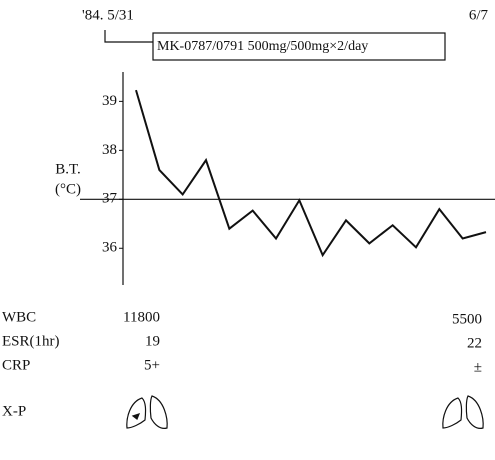 This screenshot has width=495, height=460. What do you see at coordinates (109, 101) in the screenshot?
I see `y-tick-label: 39` at bounding box center [109, 101].